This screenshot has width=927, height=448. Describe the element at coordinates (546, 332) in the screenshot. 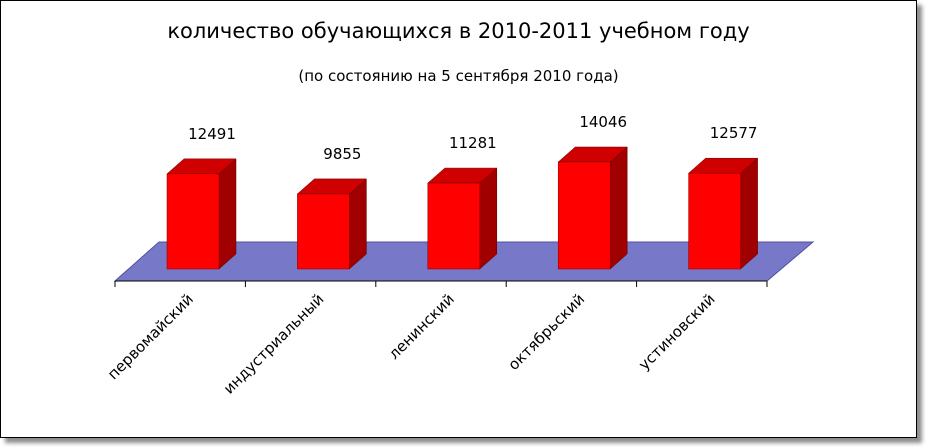

I see `category-label: октябрьский` at that location.